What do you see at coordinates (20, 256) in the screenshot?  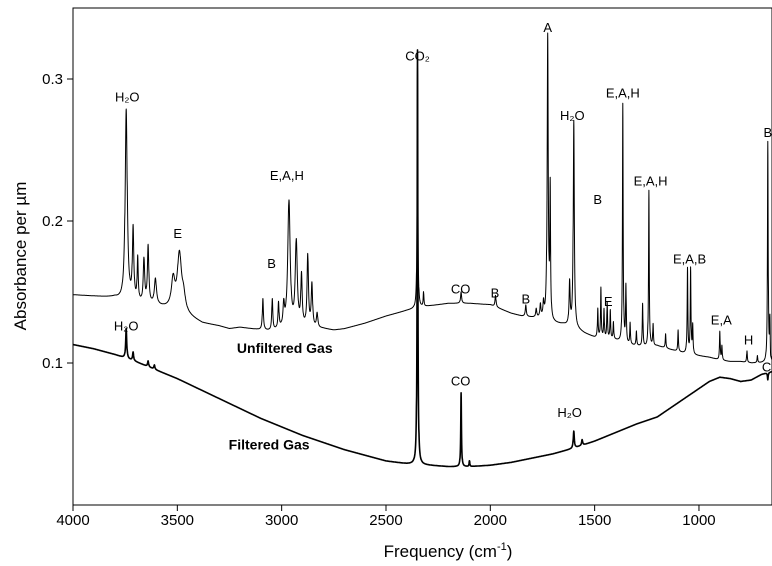 I see `y-axis-title: Absorbance per µm` at bounding box center [20, 256].